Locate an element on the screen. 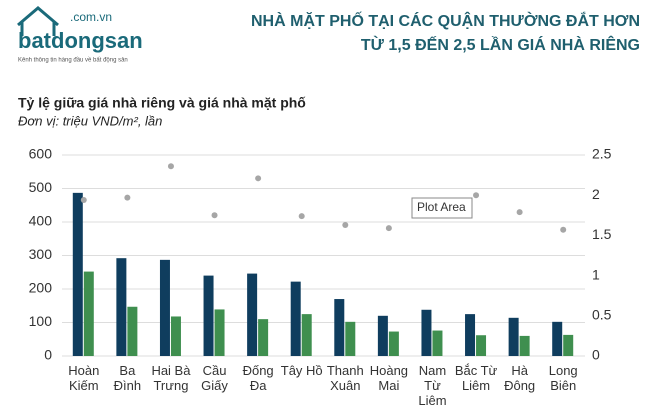 This screenshot has height=406, width=650. y-tick-label: 300 is located at coordinates (41, 254).